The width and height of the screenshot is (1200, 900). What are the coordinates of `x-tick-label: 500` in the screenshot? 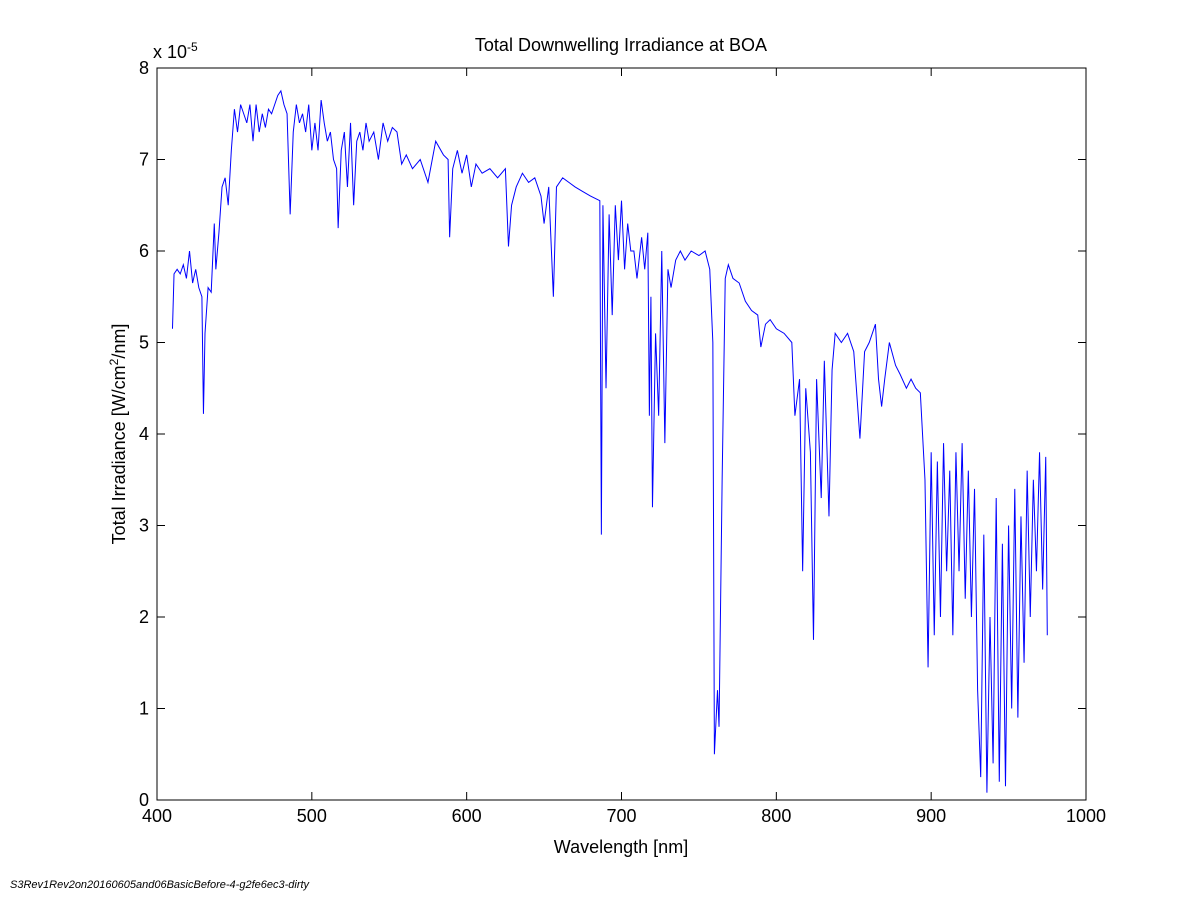 It's located at (312, 816).